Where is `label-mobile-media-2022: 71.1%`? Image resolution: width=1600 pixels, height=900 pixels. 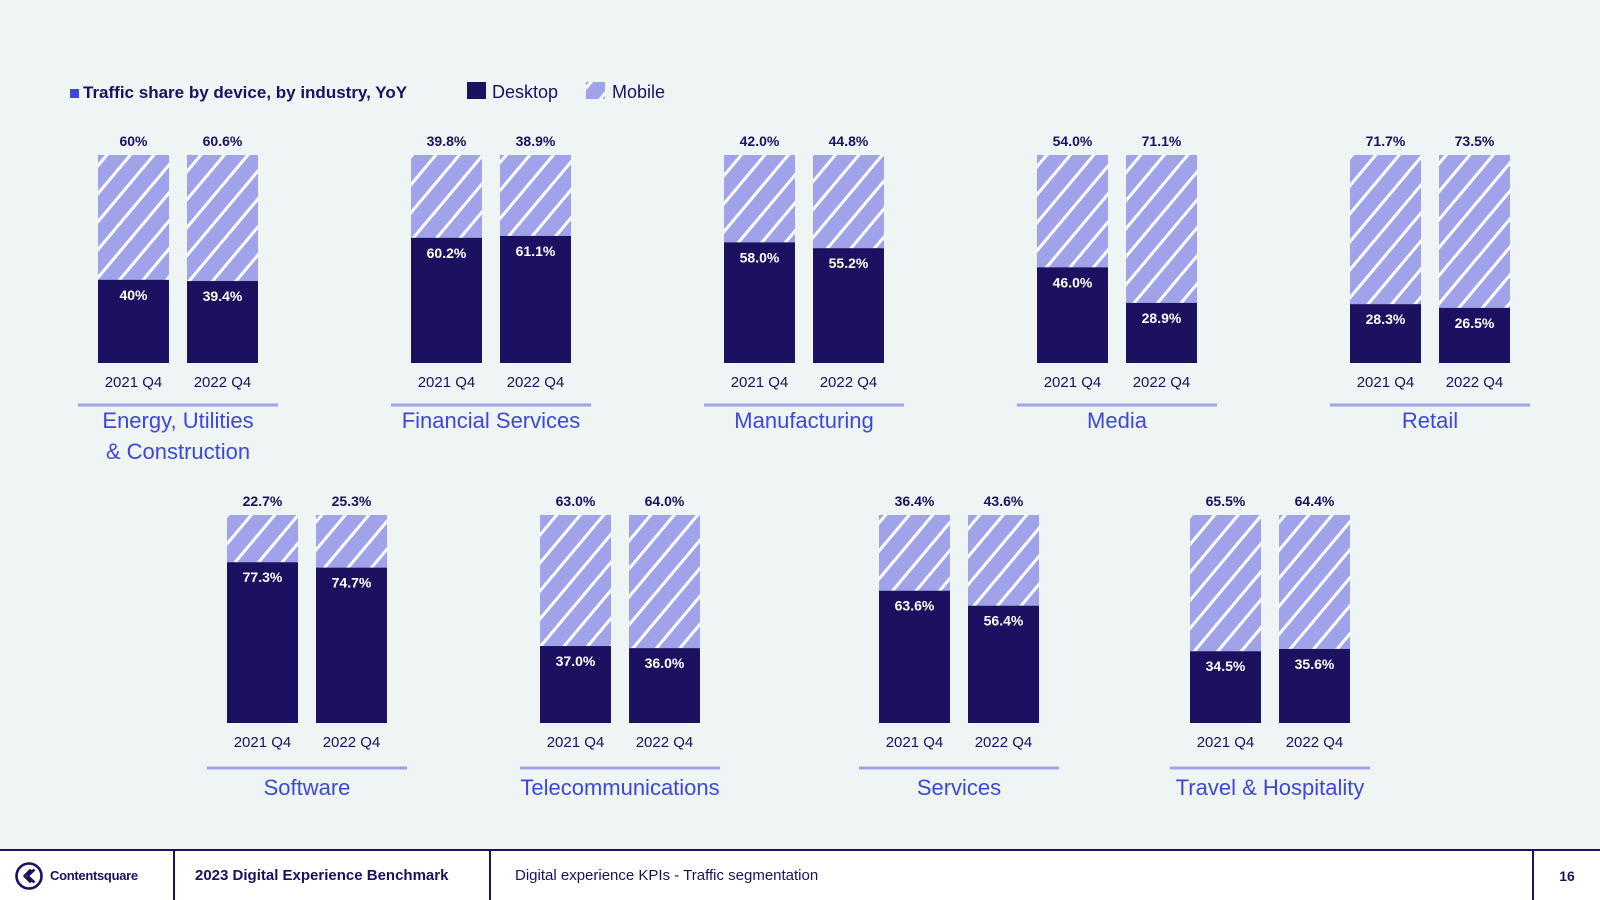
label-mobile-media-2022: 71.1% is located at coordinates (1162, 141).